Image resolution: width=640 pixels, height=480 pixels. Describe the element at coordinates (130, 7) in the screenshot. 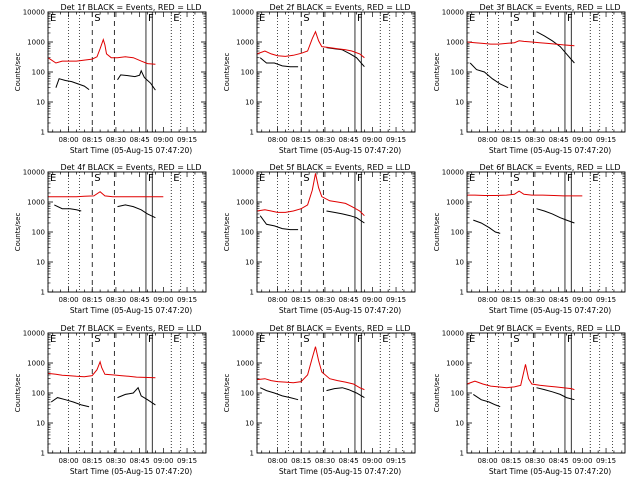

I see `panel-title: Det 1f BLACK = Events, RED = LLD` at that location.